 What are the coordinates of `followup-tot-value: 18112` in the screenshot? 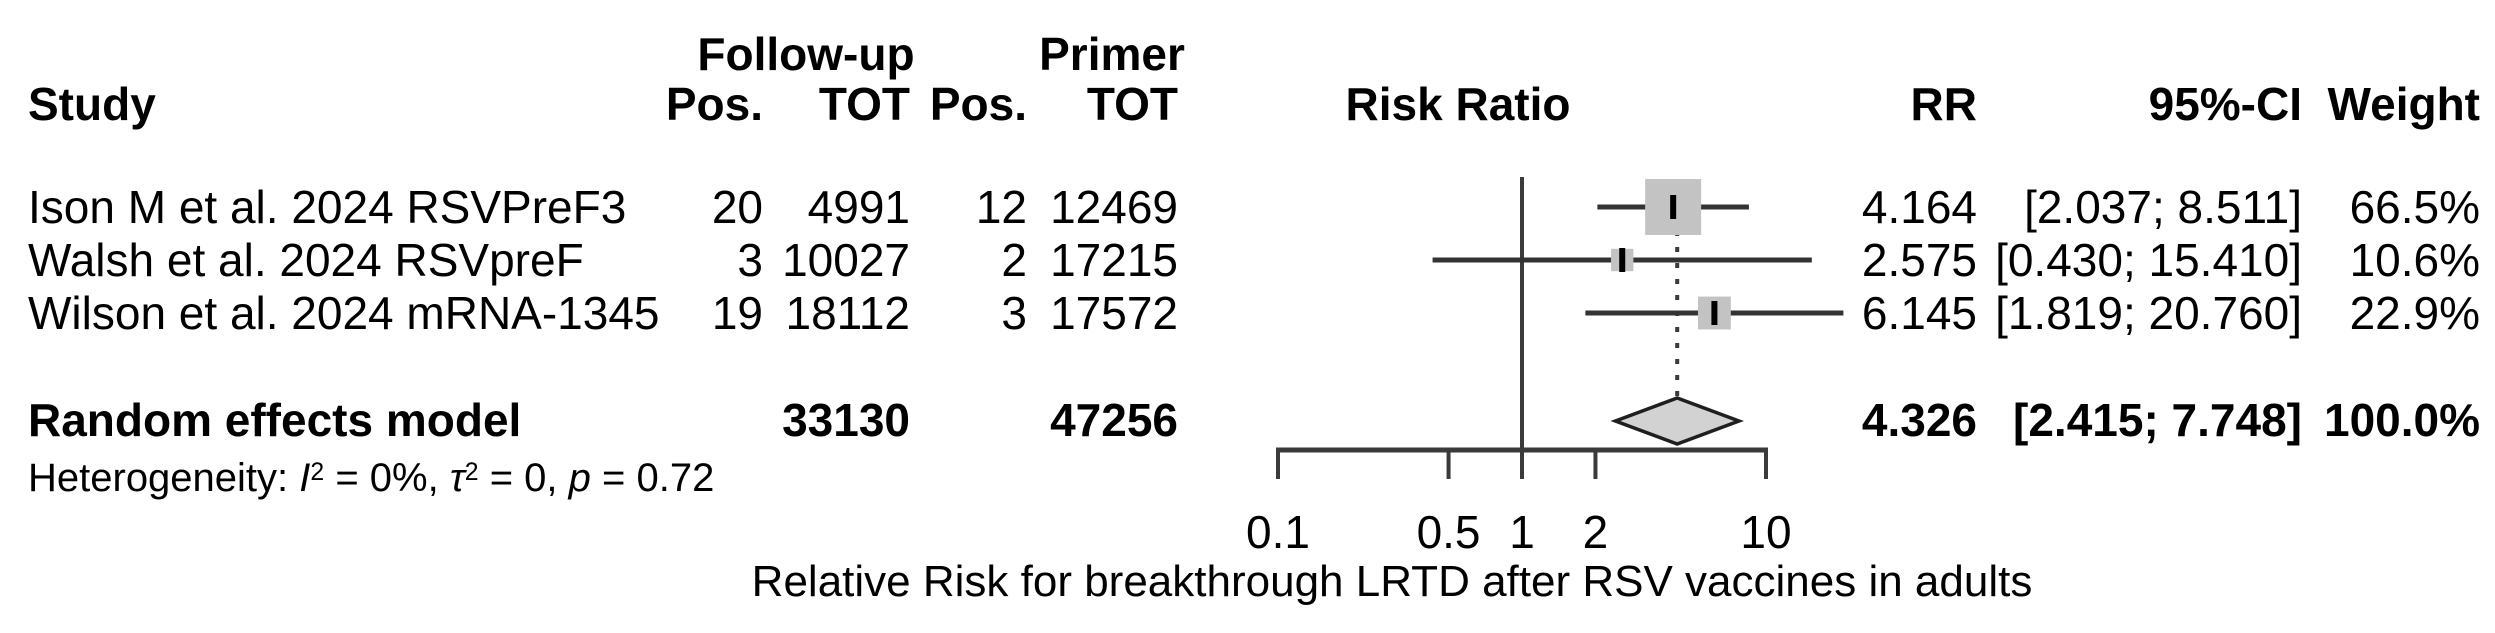 It's located at (847, 313).